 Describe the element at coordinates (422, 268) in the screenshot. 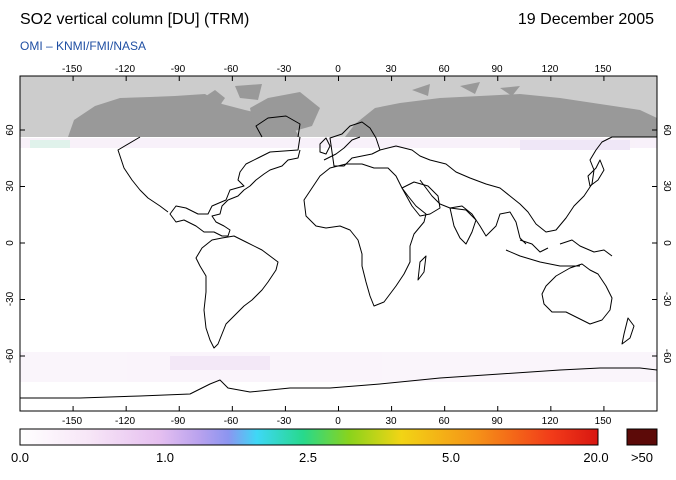

I see `madagascar` at that location.